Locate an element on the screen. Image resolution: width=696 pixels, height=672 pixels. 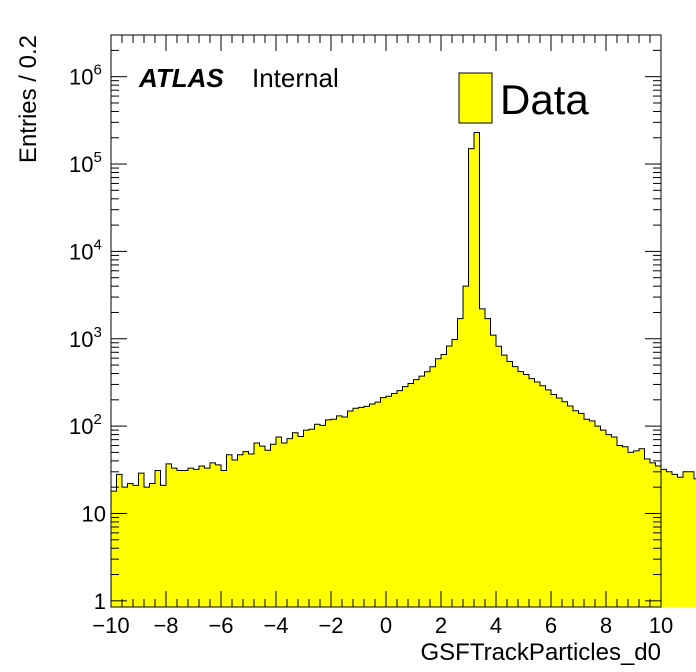
x-tick-label: −2 is located at coordinates (330, 625).